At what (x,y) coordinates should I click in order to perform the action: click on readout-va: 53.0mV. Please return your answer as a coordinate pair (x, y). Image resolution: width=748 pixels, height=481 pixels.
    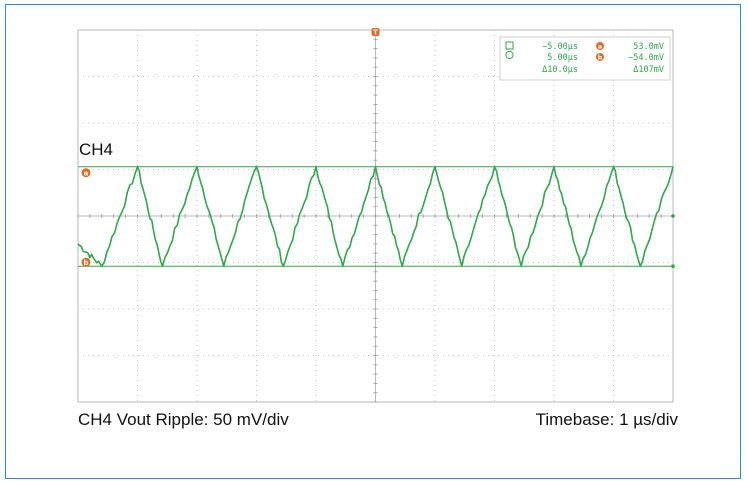
    Looking at the image, I should click on (648, 47).